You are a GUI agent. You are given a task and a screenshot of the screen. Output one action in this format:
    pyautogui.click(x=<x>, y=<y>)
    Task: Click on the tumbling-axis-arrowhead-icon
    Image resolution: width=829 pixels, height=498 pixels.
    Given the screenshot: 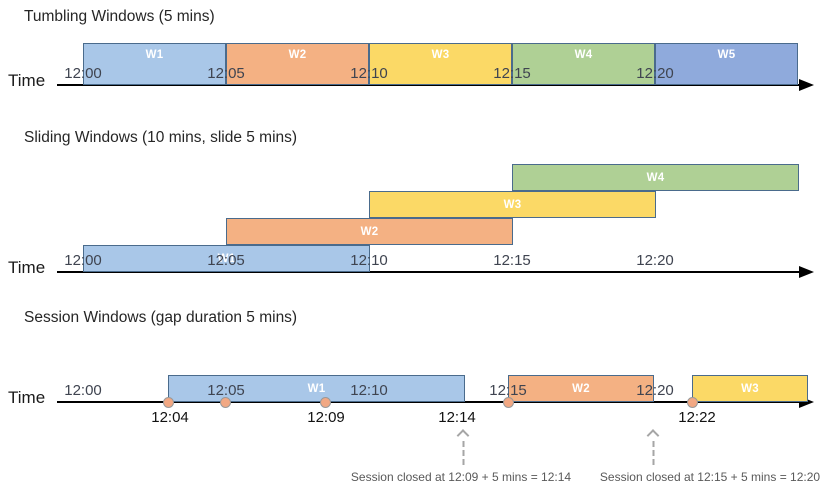 What is the action you would take?
    pyautogui.click(x=806, y=85)
    